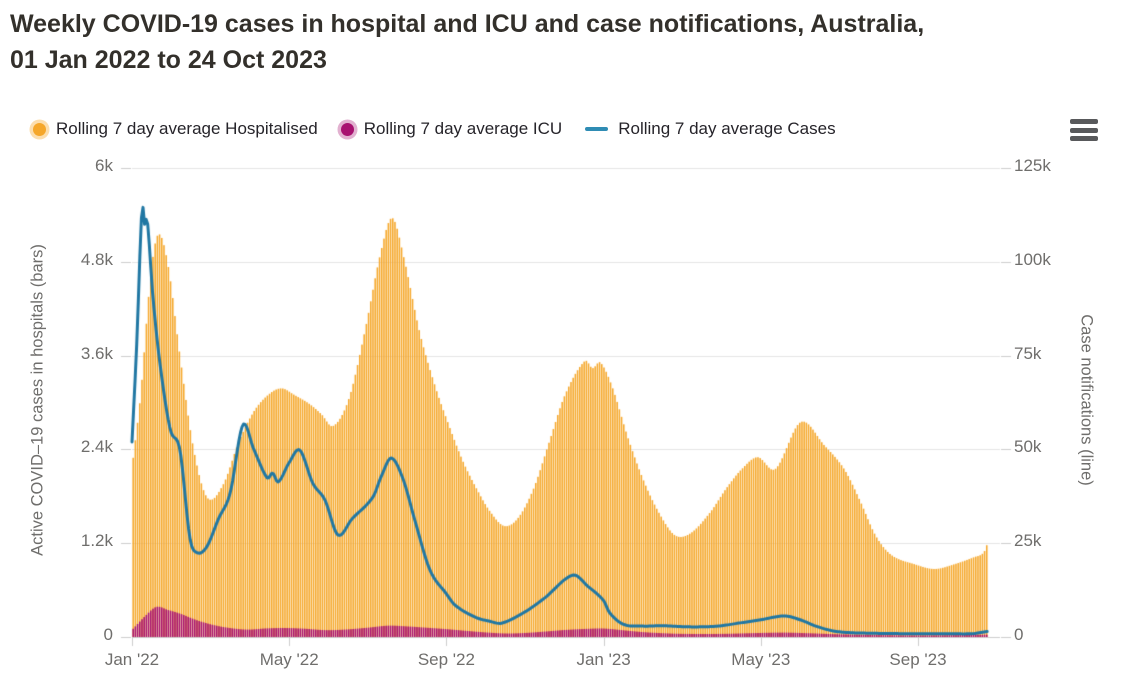 This screenshot has height=684, width=1122. Describe the element at coordinates (1032, 165) in the screenshot. I see `y-axis-right-tick-label: 125k` at that location.